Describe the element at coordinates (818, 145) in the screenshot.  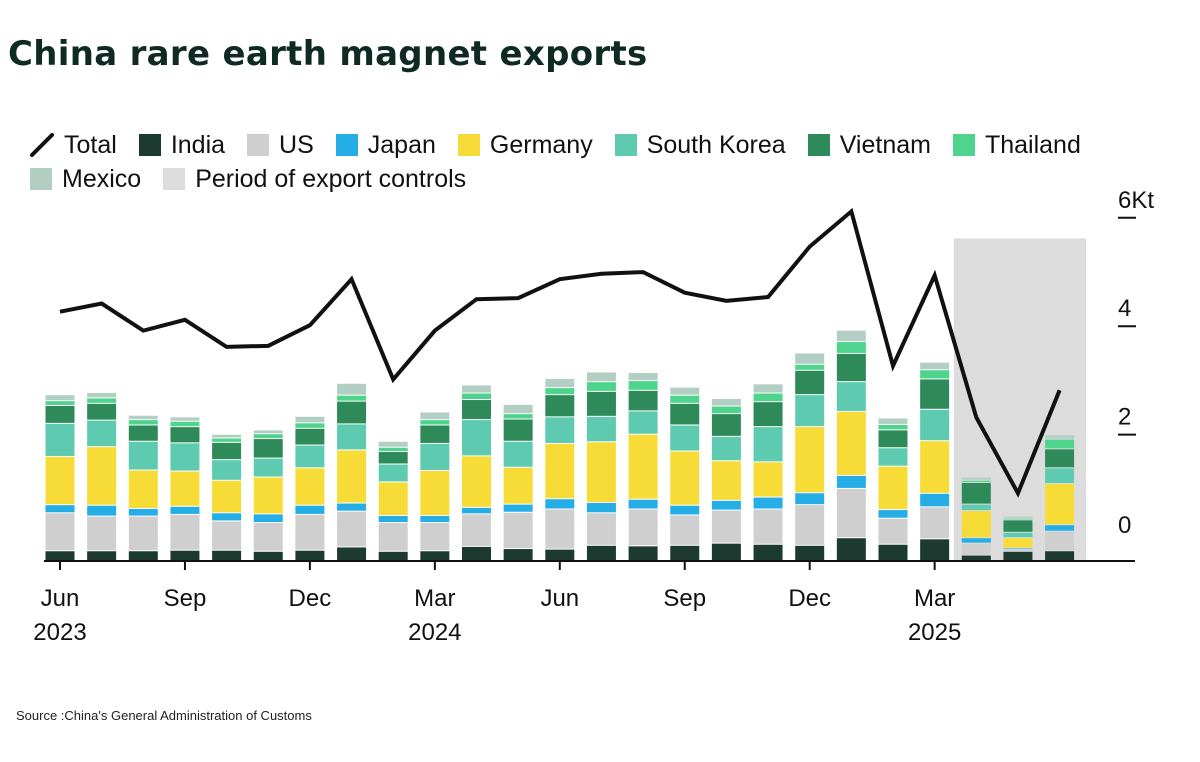
I see `legend-swatch-vietnam` at that location.